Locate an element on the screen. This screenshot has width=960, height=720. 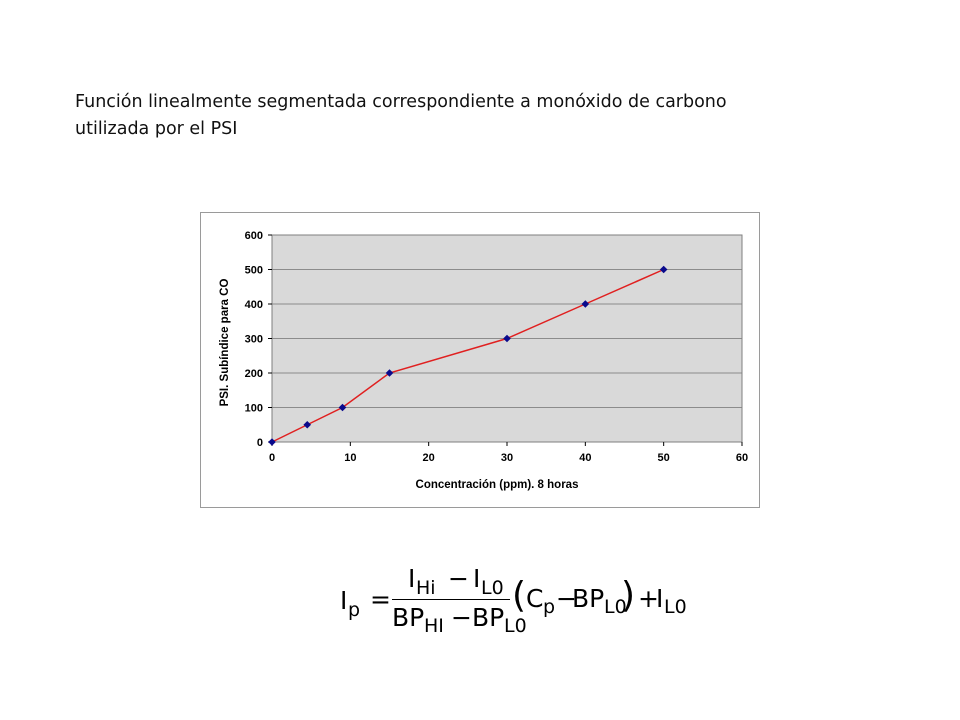
x-tick-label: 0 is located at coordinates (272, 458).